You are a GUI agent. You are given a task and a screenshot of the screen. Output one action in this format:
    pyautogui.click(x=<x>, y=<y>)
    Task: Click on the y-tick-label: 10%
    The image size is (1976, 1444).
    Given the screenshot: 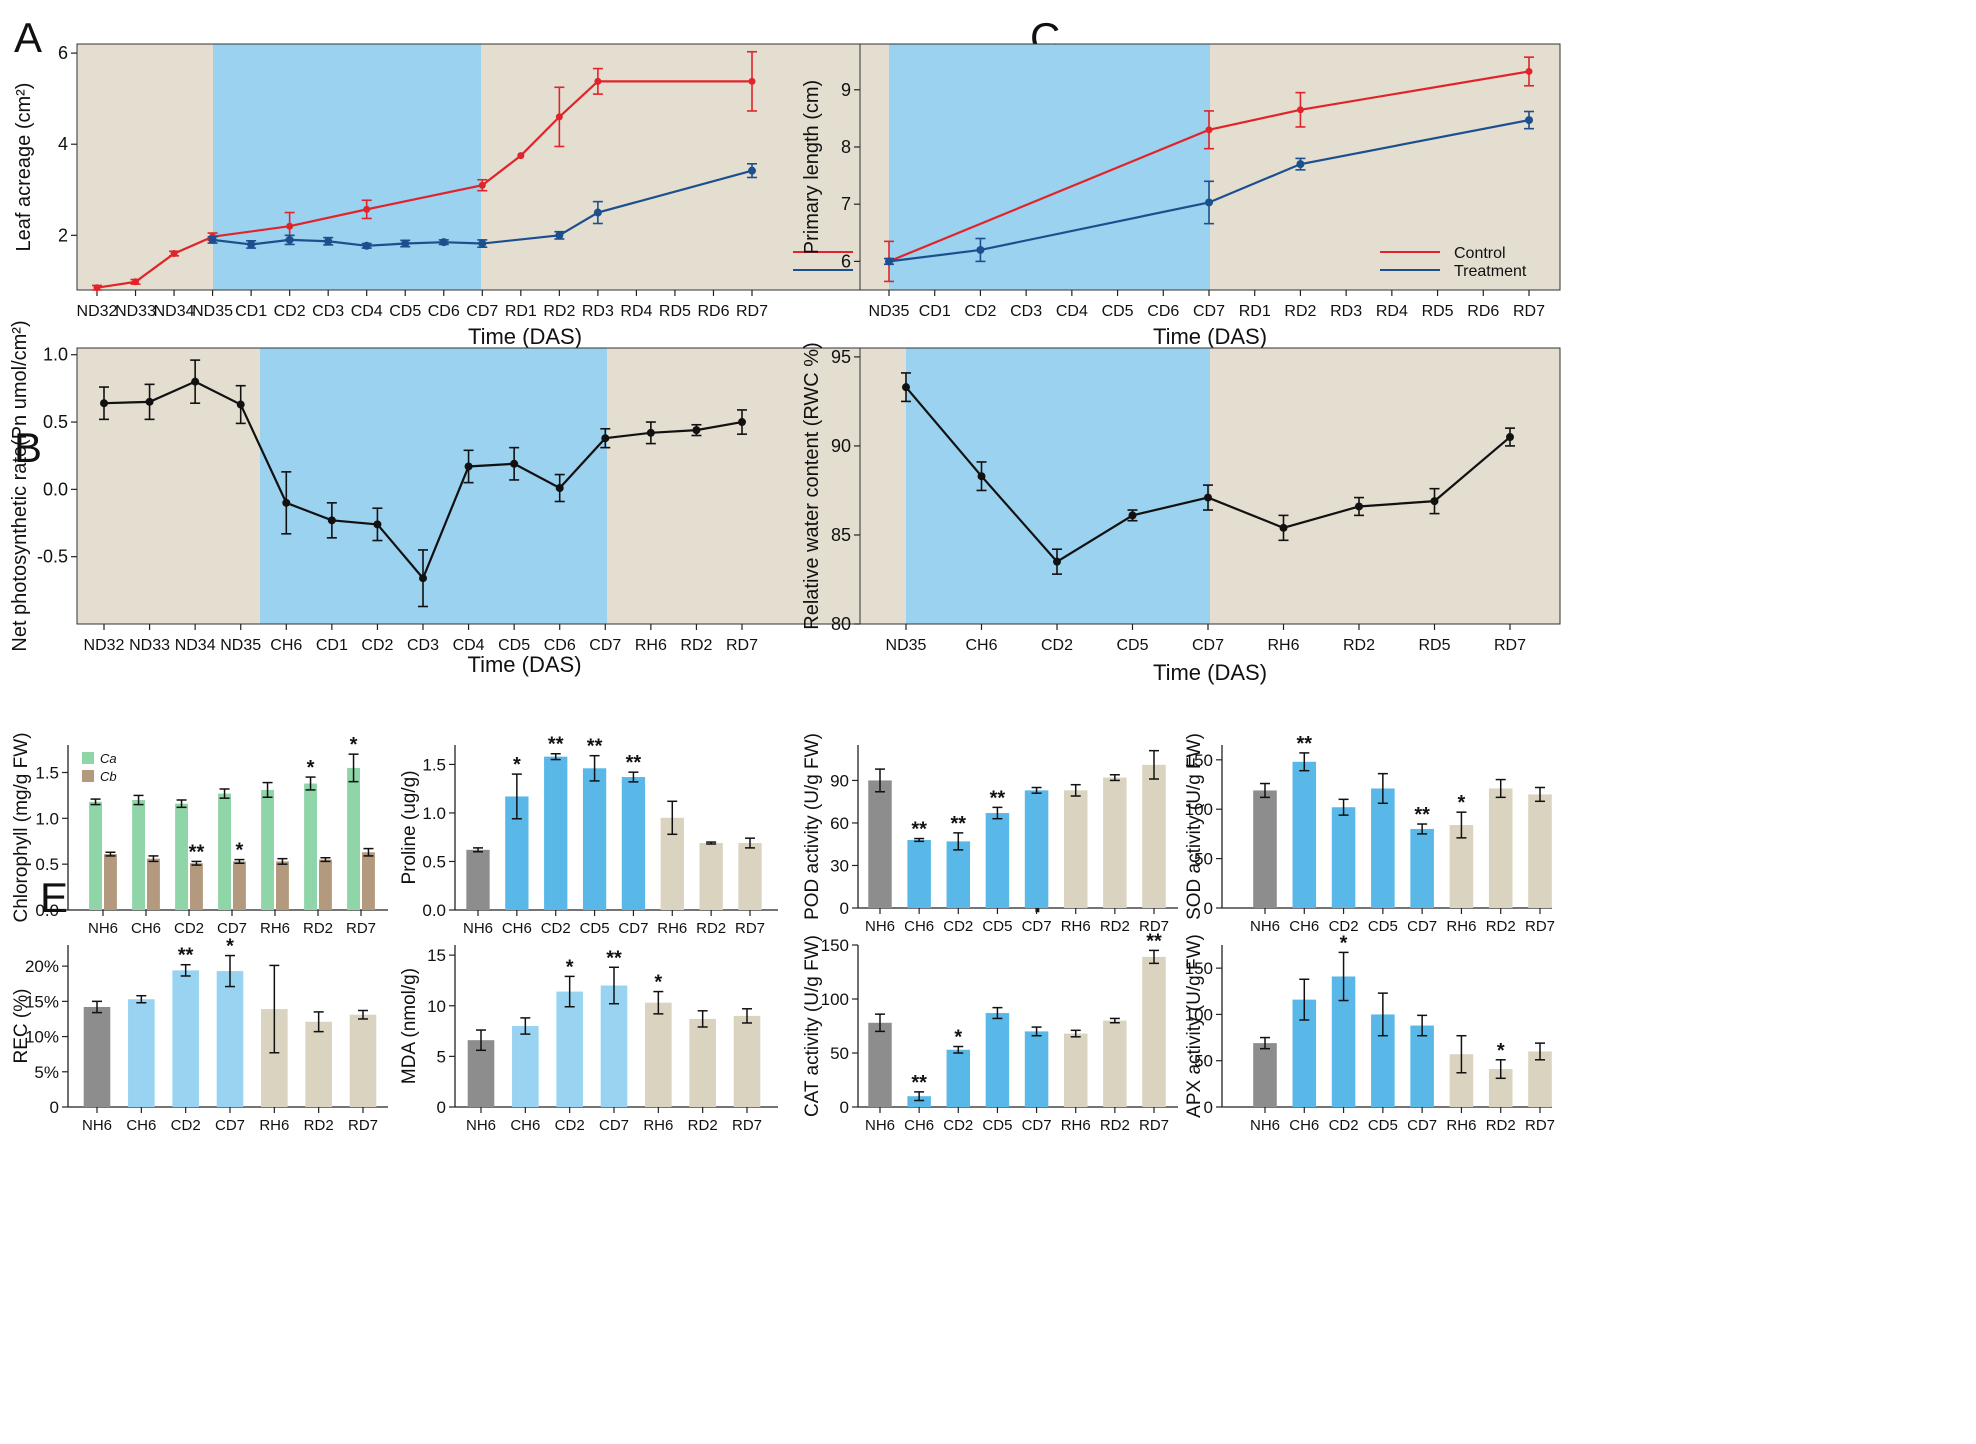 What is the action you would take?
    pyautogui.click(x=42, y=1037)
    